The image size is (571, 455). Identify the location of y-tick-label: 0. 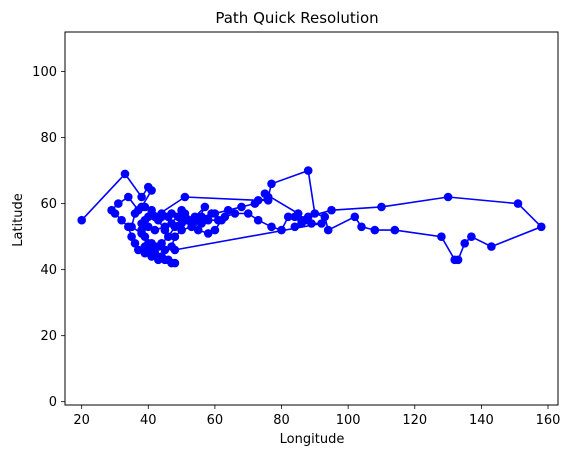
(53, 402).